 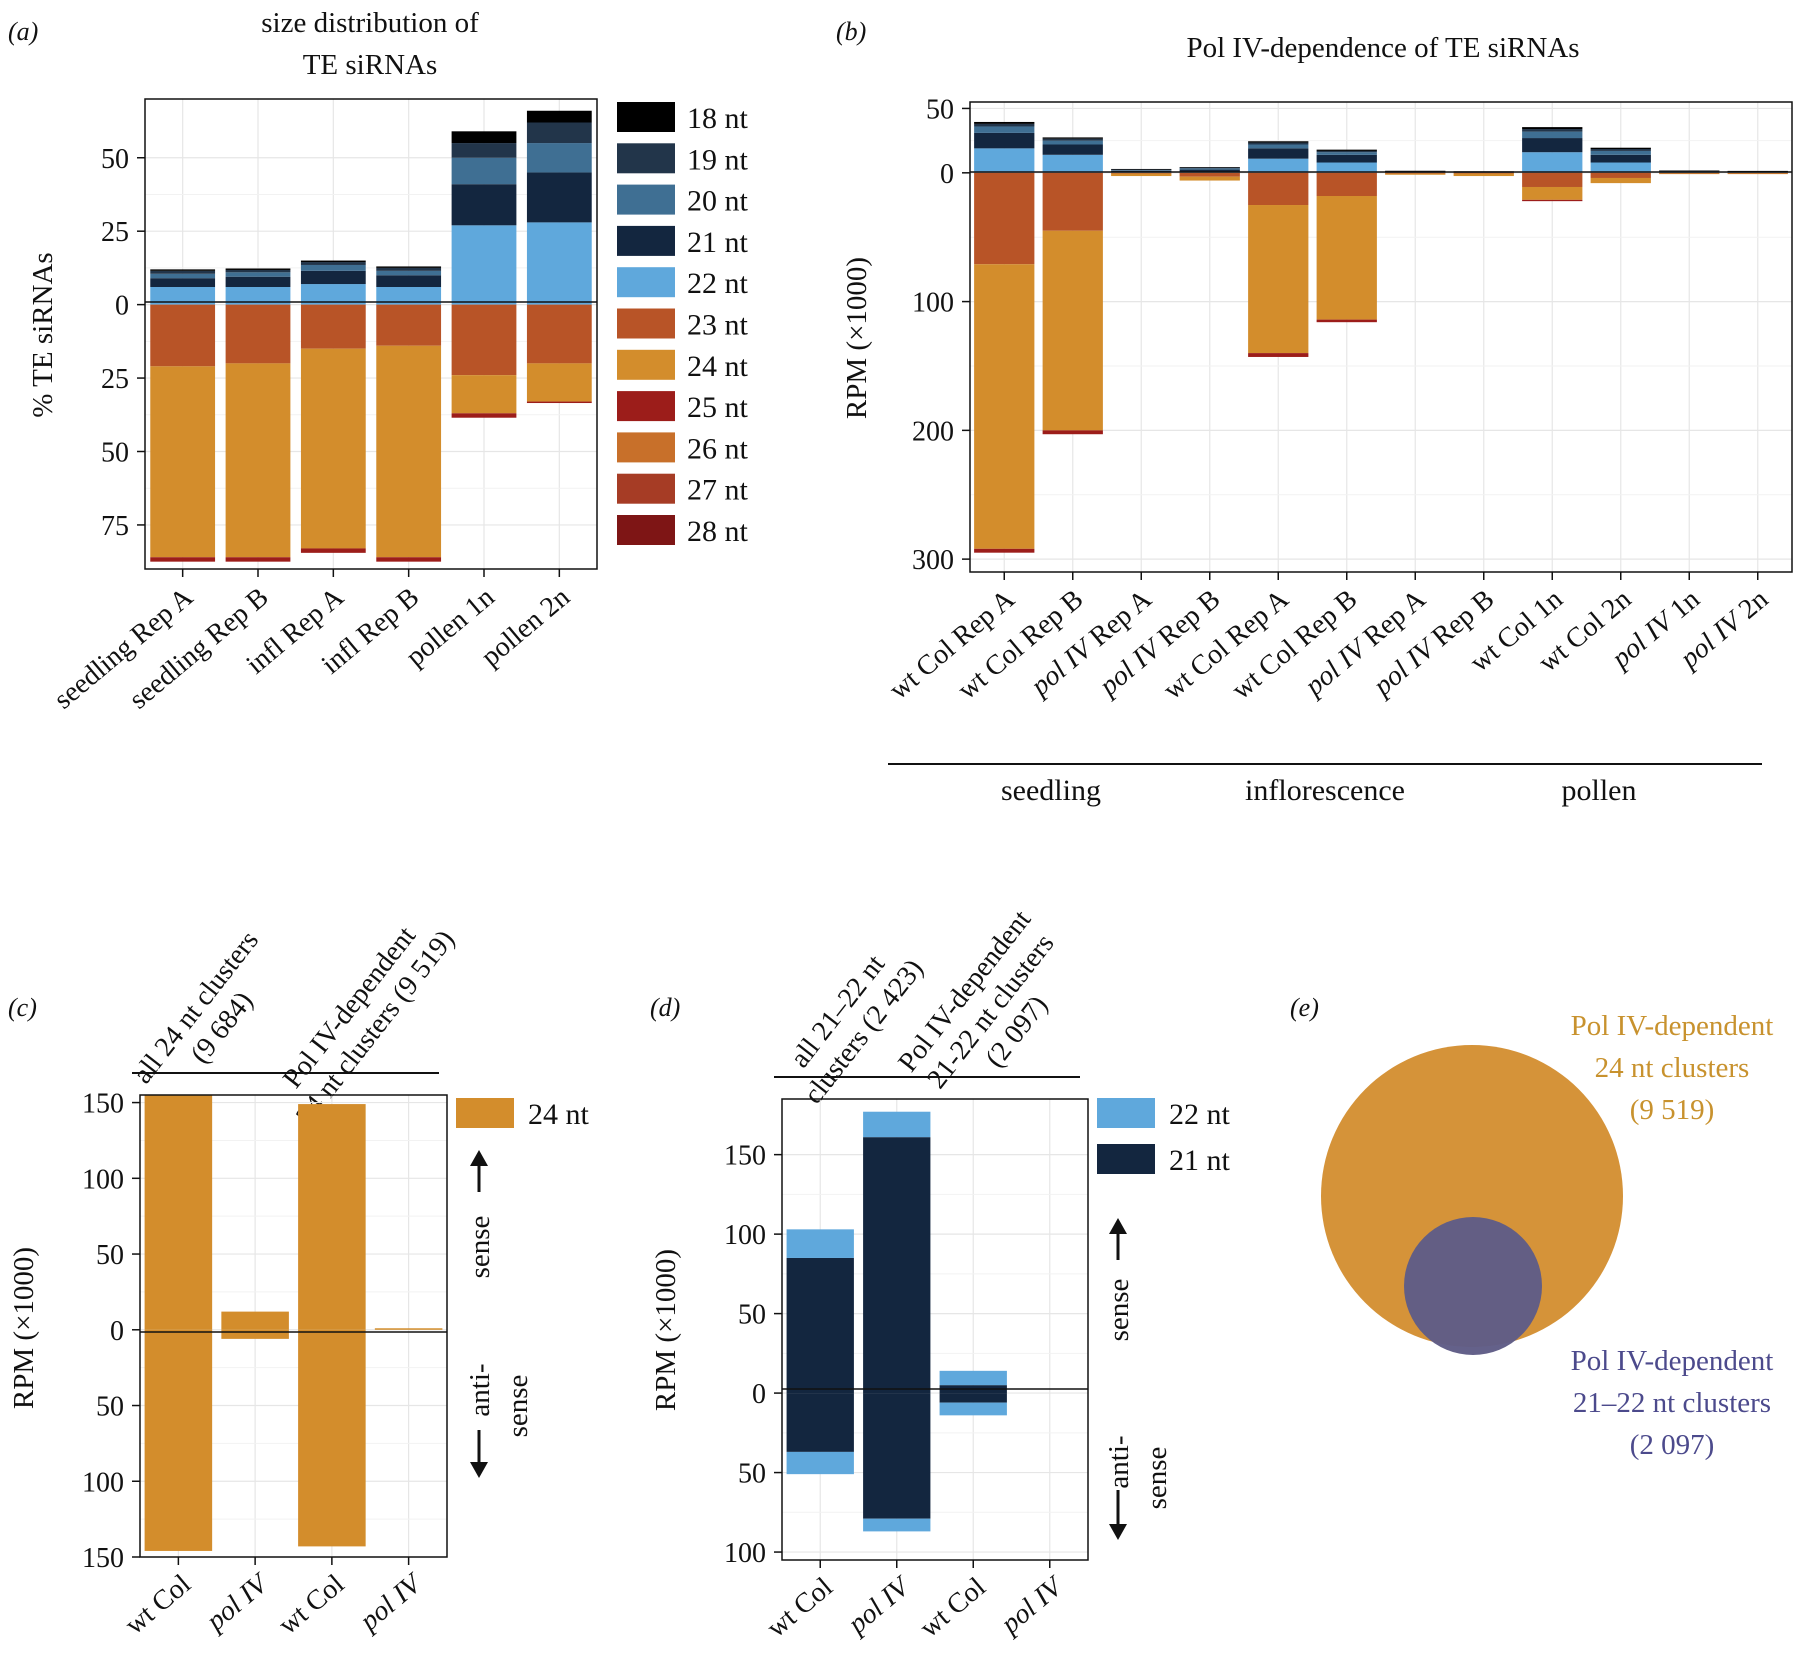 I want to click on b-bar-9-above-18-nt, so click(x=1620, y=148).